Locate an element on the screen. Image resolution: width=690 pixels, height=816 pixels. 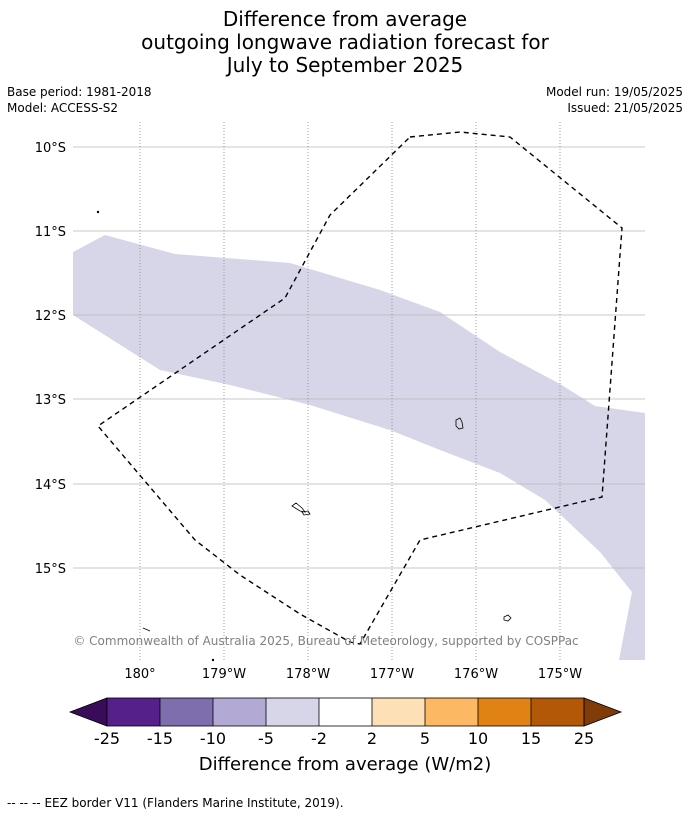
island-southwest is located at coordinates (146, 629).